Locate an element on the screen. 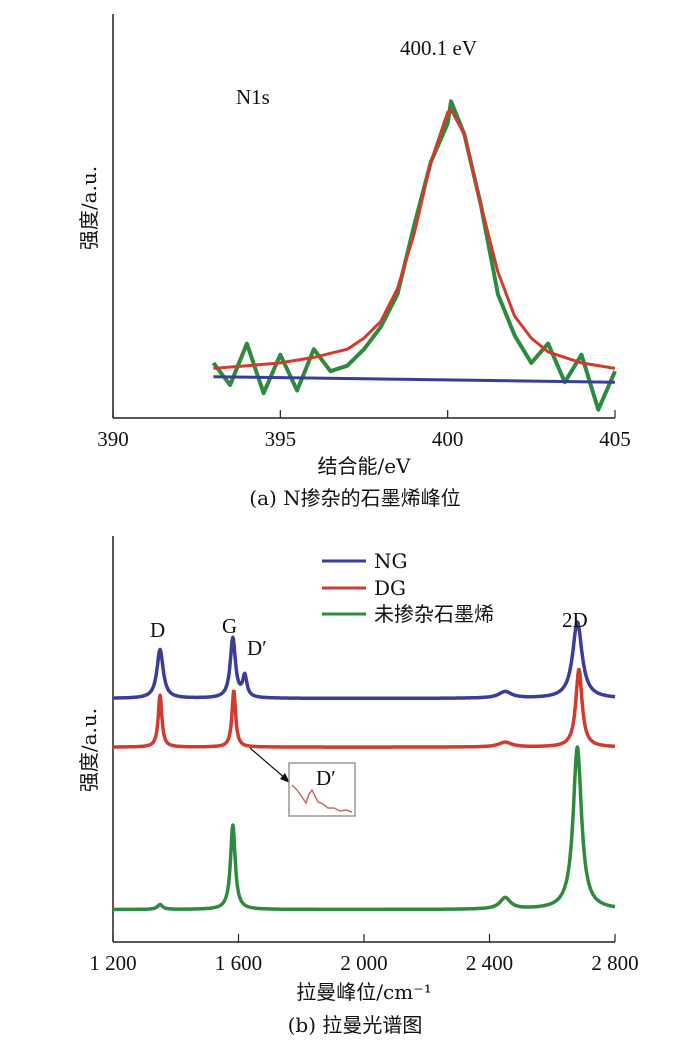  panel-b-tick-label: 1 200 is located at coordinates (112, 963).